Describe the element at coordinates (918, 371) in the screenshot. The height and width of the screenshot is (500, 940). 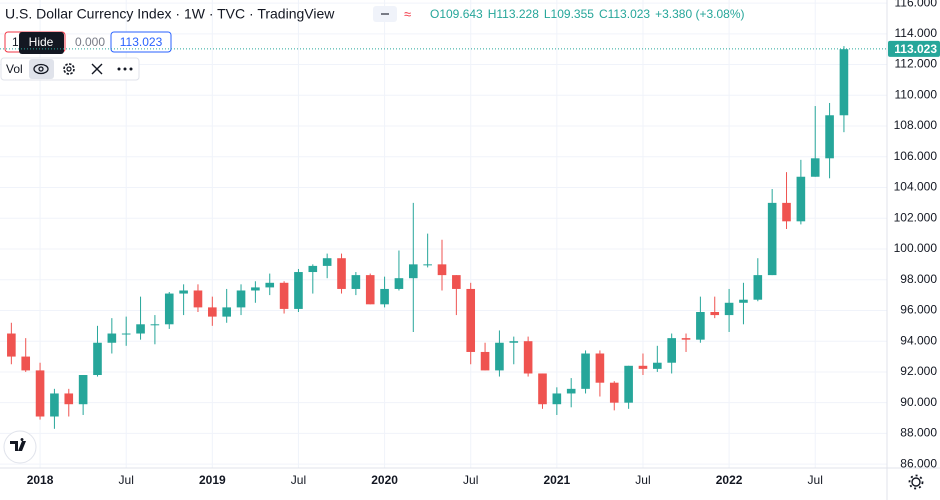
I see `y-tick-label: 92.000` at that location.